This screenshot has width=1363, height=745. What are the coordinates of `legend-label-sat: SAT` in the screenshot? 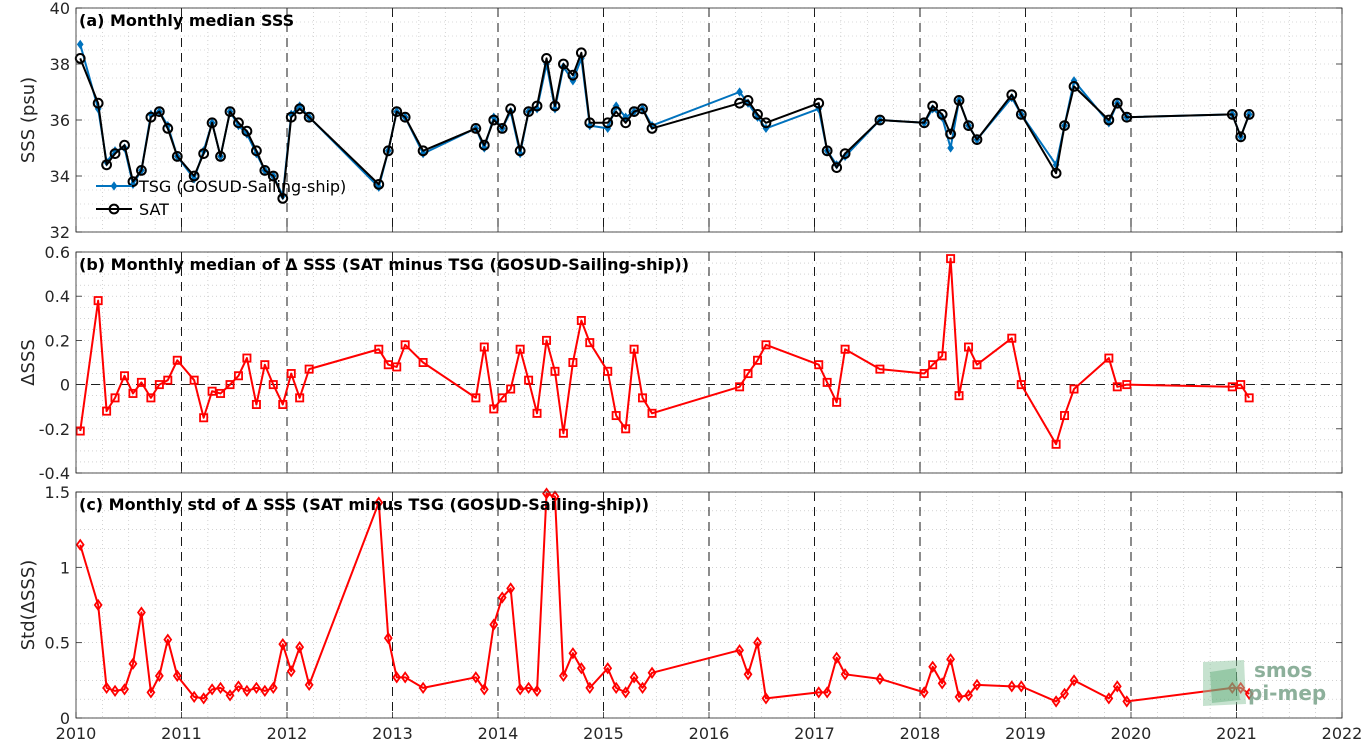 It's located at (154, 209).